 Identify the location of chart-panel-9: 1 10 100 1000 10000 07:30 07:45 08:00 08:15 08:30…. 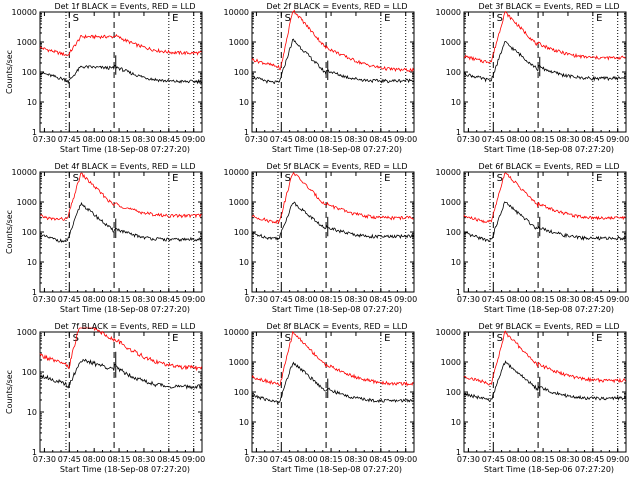
(533, 398).